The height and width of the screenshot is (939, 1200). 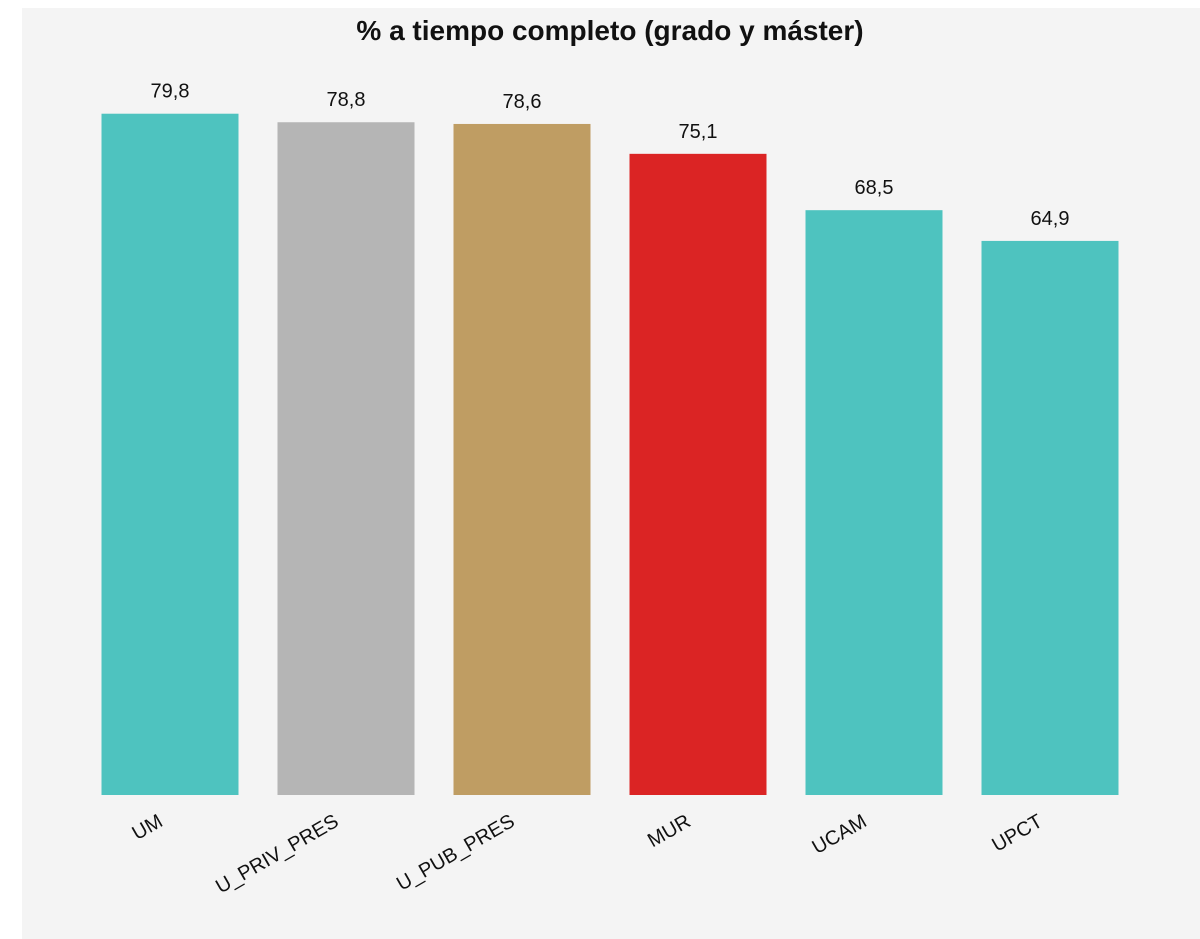 I want to click on chart-title: % a tiempo completo (grado y máster), so click(x=609, y=30).